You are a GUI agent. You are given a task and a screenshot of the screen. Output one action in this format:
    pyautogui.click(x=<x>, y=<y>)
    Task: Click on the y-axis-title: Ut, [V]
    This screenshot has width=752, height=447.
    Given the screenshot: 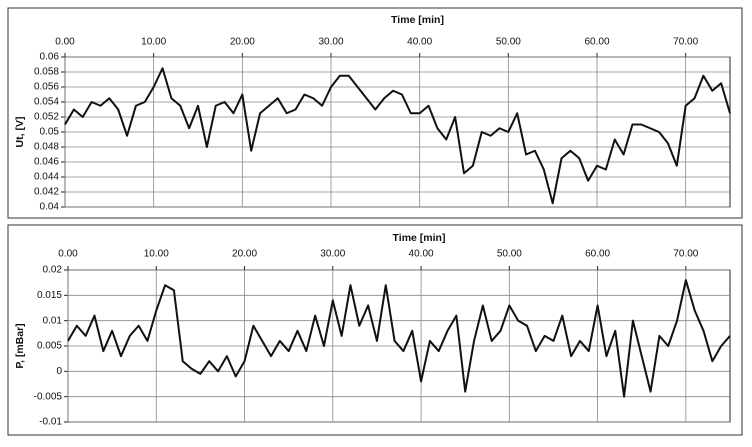 What is the action you would take?
    pyautogui.click(x=20, y=132)
    